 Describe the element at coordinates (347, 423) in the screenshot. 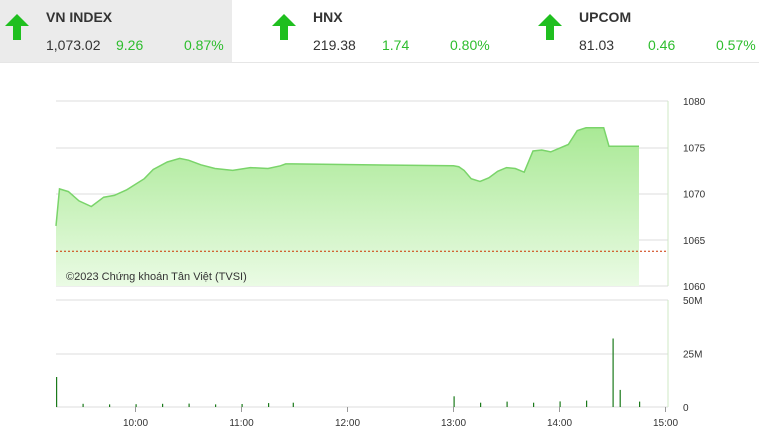

I see `x-tick-label: 12:00` at that location.